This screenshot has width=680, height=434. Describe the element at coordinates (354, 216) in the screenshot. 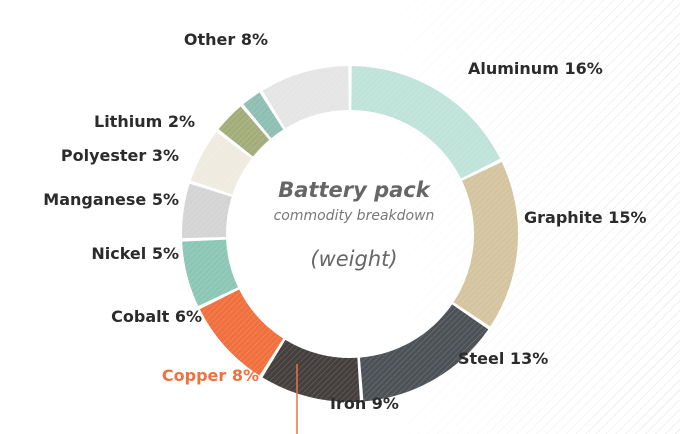

I see `center-subtitle: commodity breakdown` at that location.